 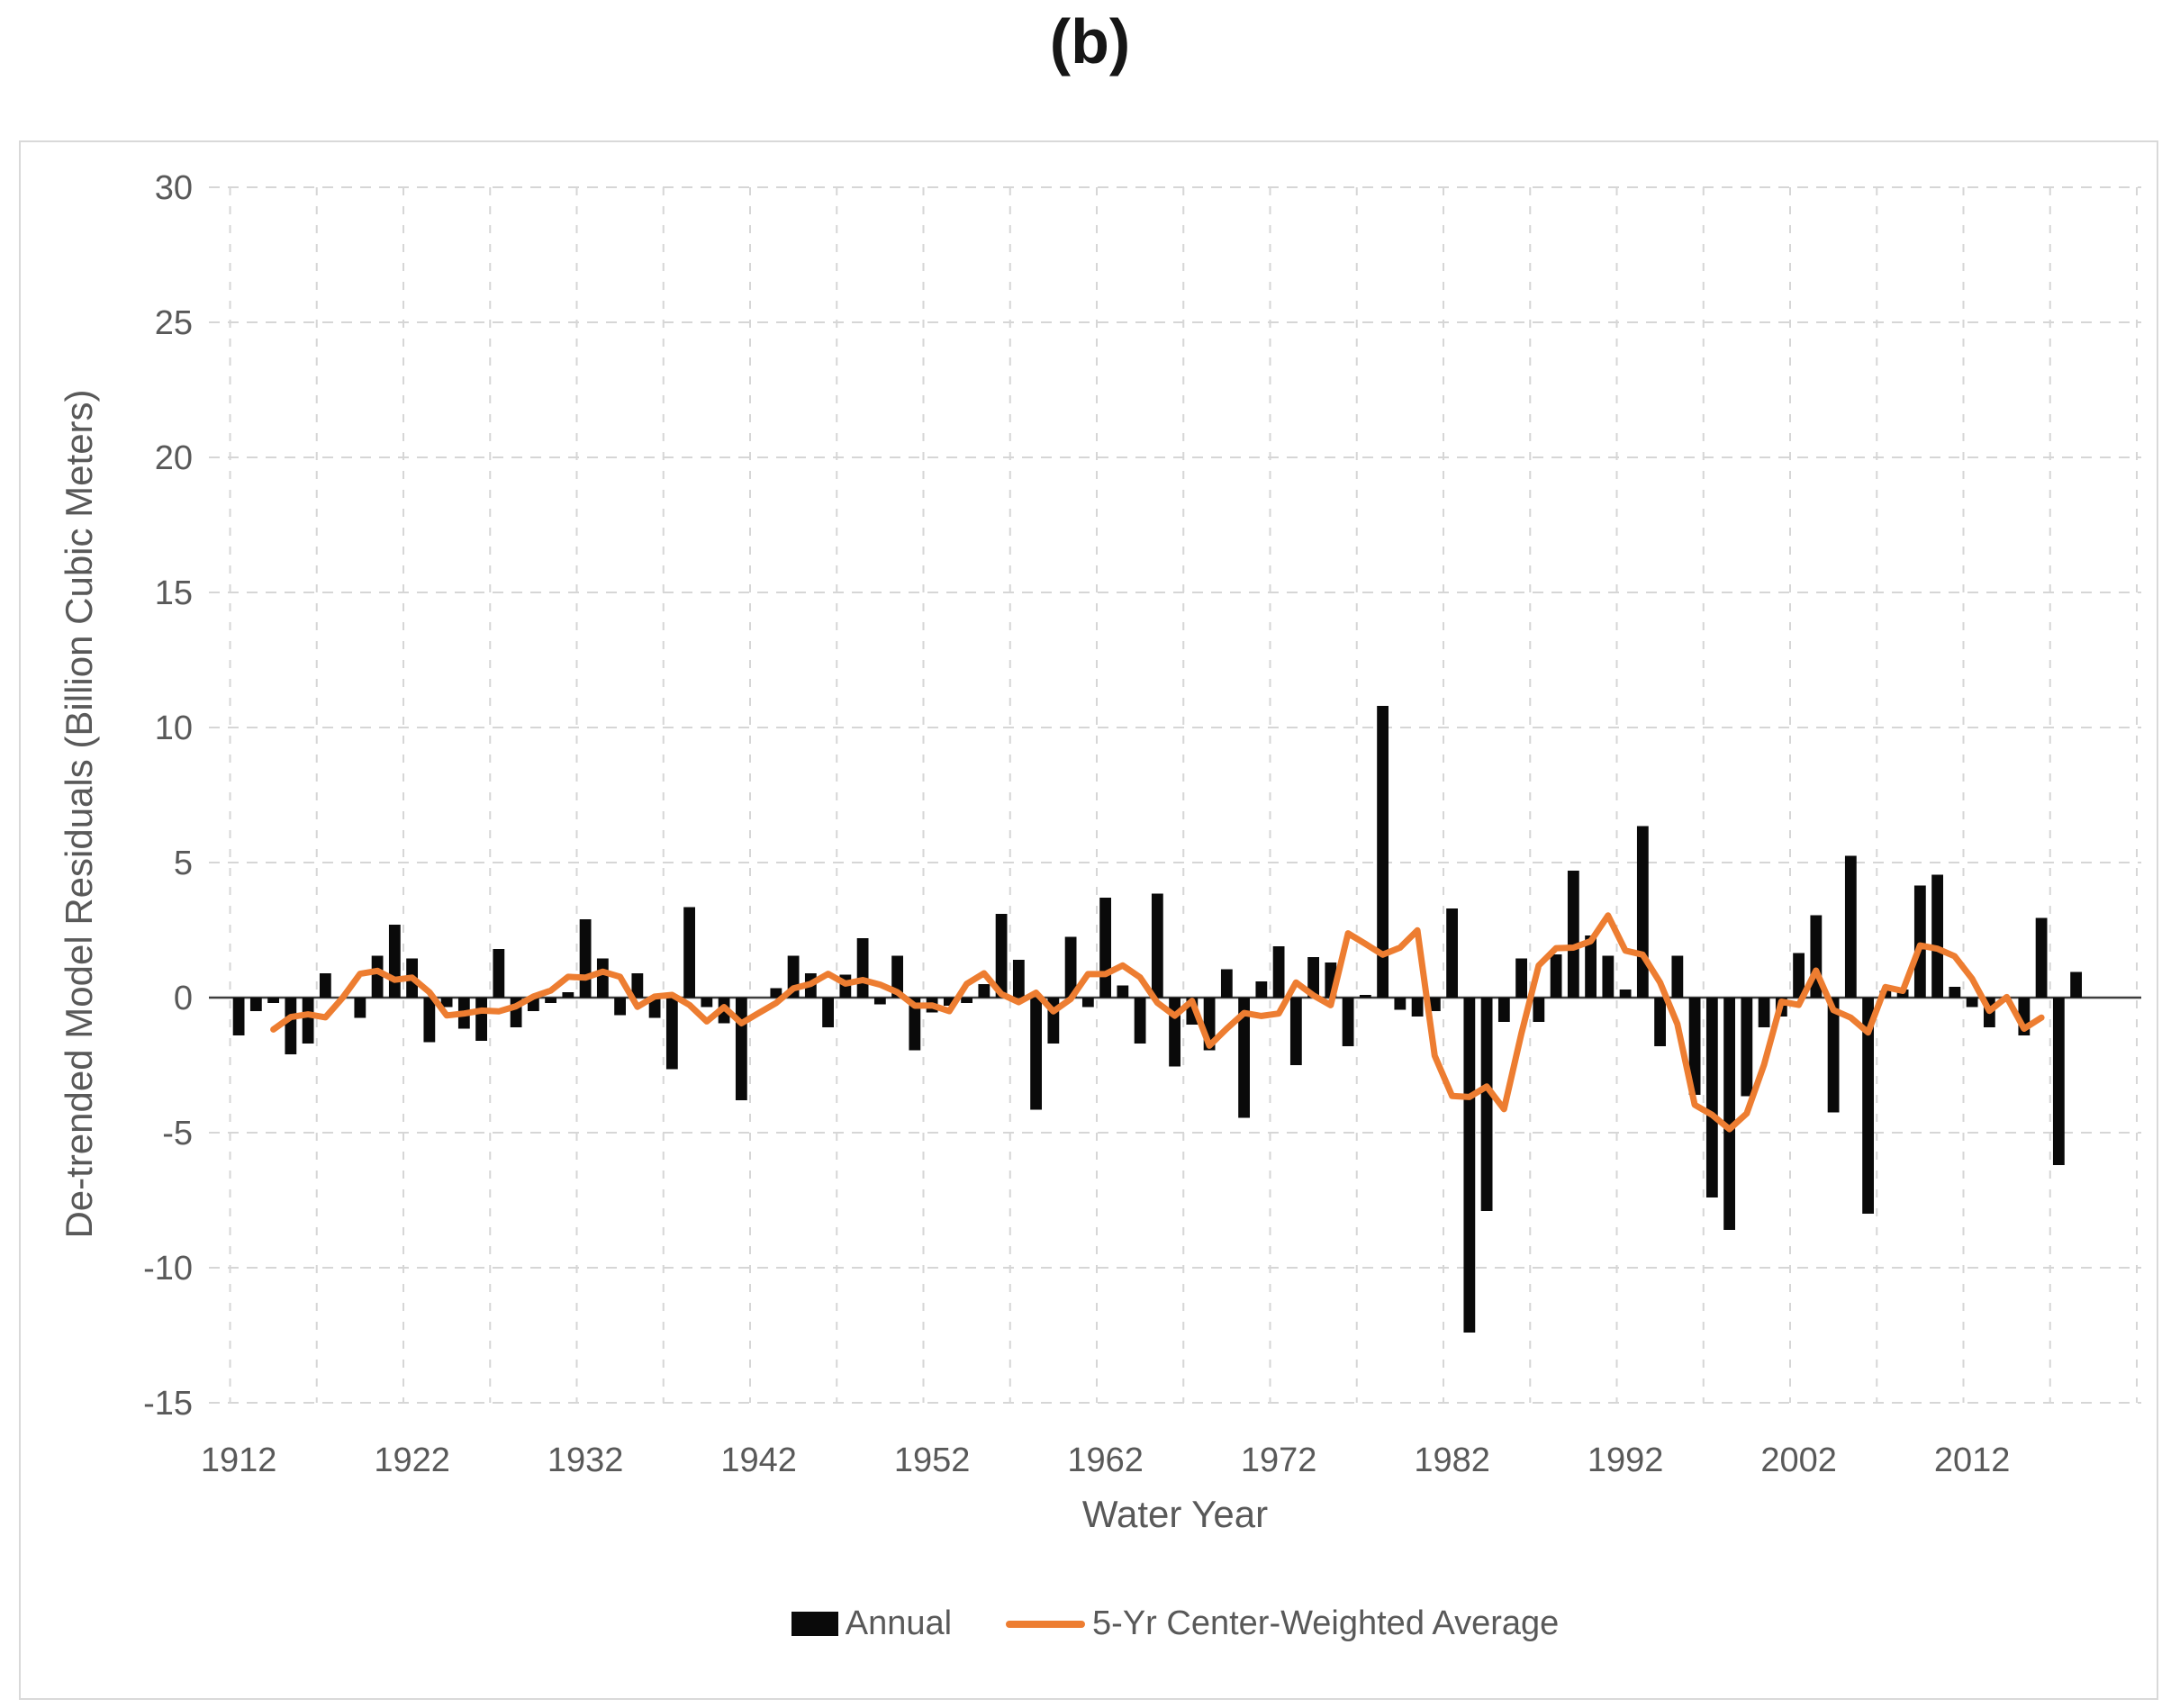 I want to click on y-tick-label: -15, so click(x=168, y=1404).